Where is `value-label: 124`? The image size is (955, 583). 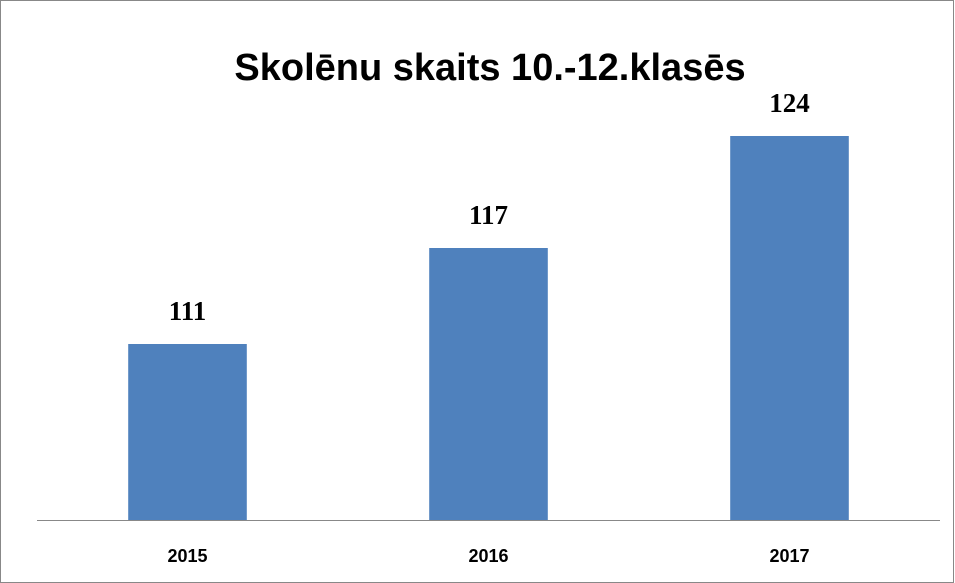 value-label: 124 is located at coordinates (789, 103).